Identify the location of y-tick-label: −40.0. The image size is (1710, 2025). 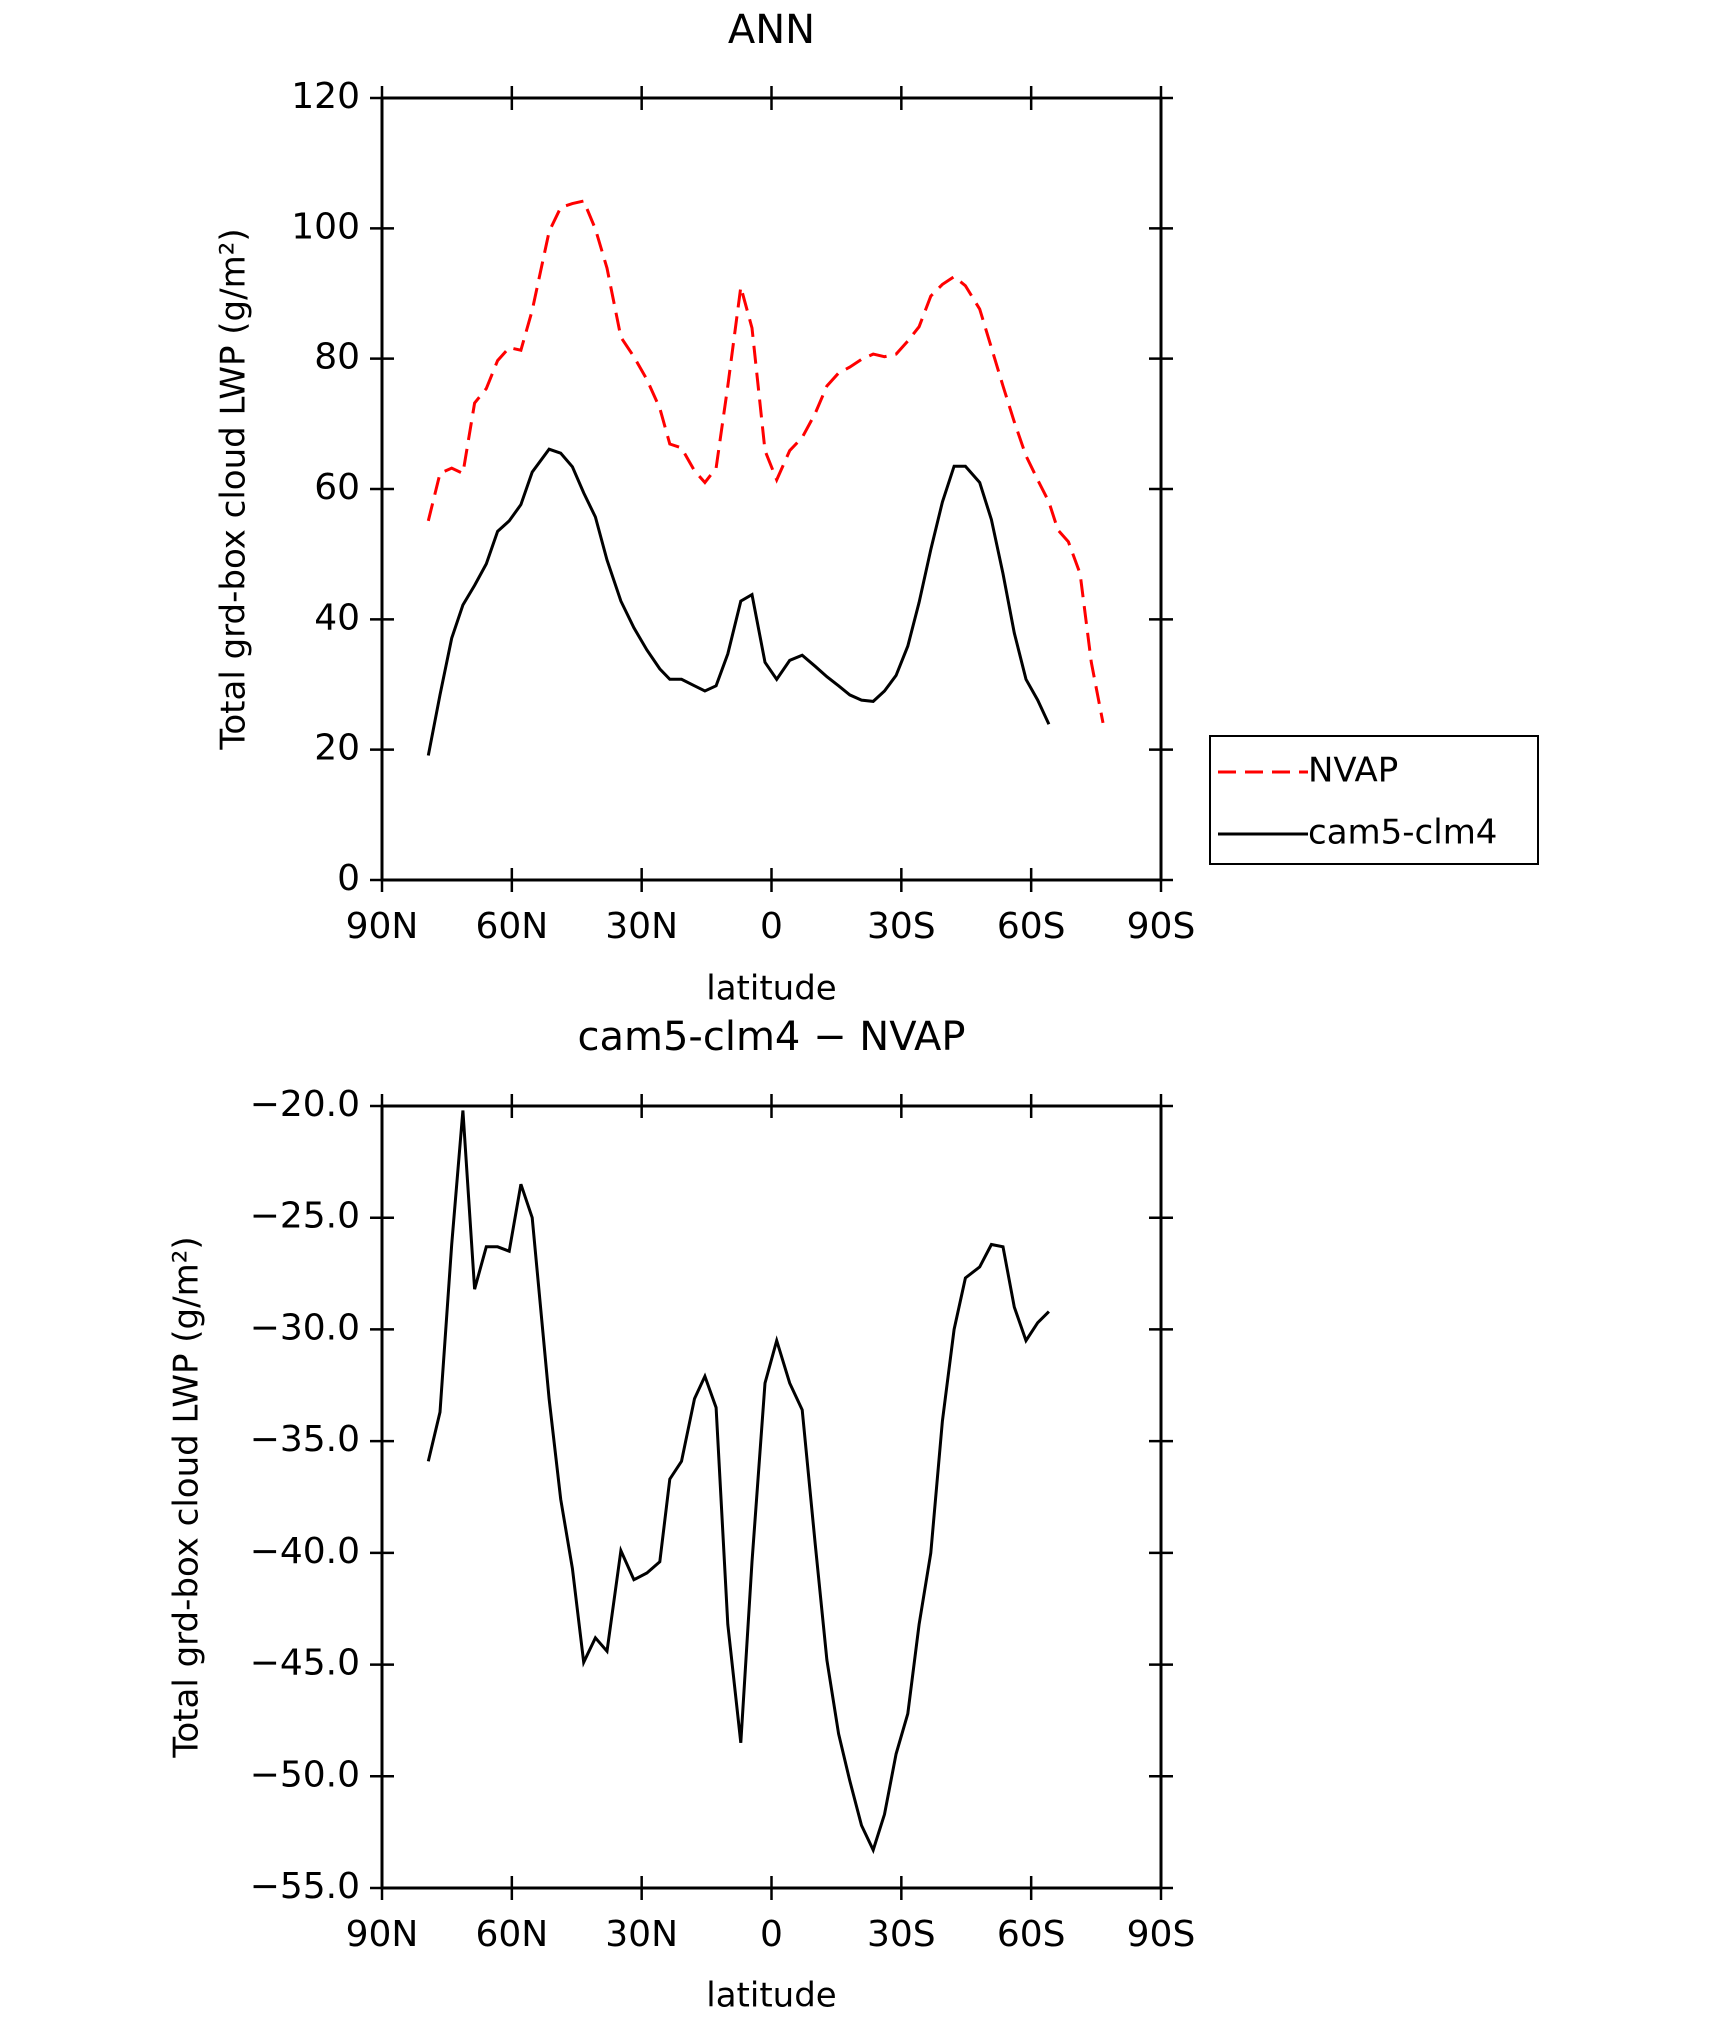
(305, 1551).